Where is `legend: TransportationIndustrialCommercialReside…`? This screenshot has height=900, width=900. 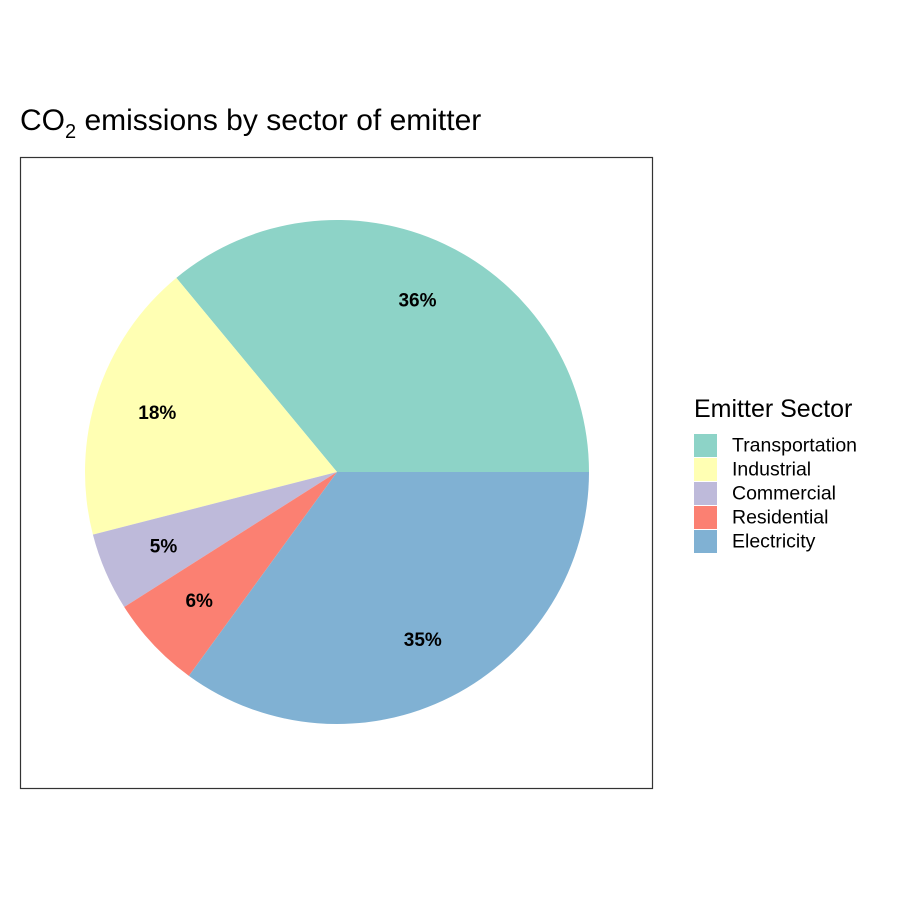 legend: TransportationIndustrialCommercialReside… is located at coordinates (775, 493).